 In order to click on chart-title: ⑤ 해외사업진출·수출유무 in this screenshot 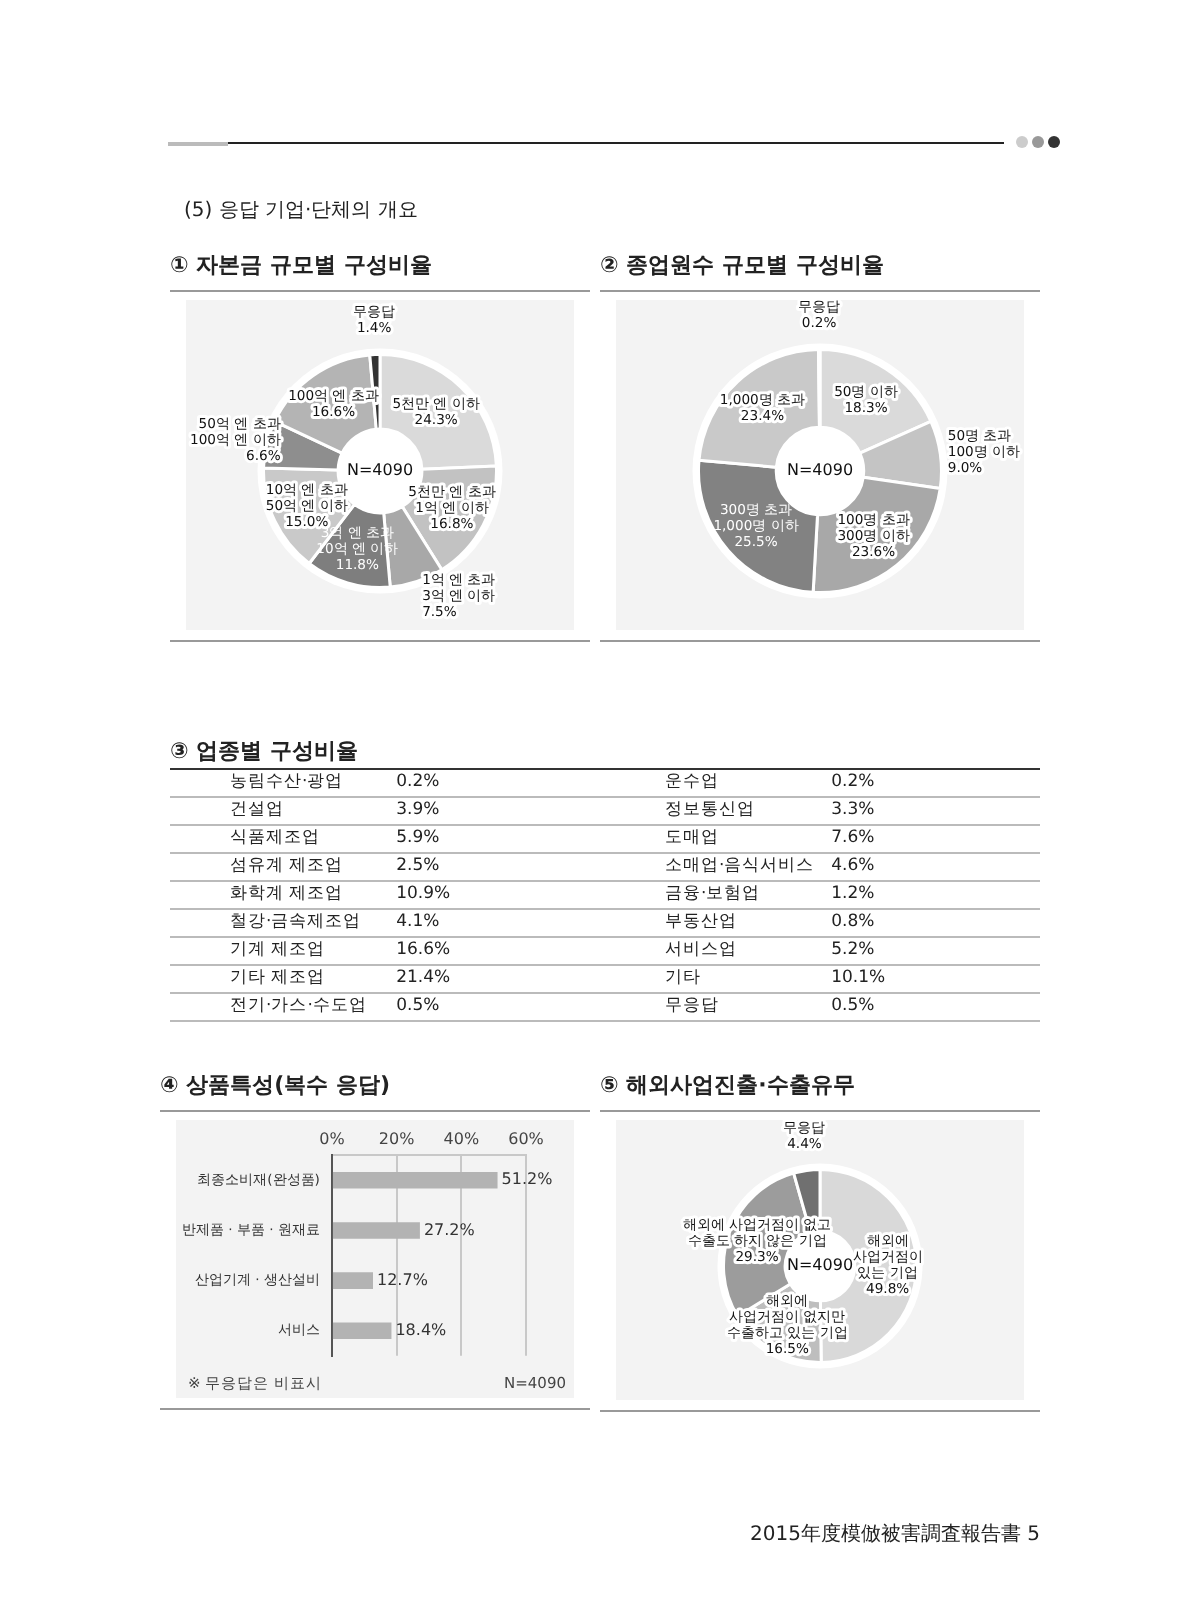, I will do `click(727, 1085)`.